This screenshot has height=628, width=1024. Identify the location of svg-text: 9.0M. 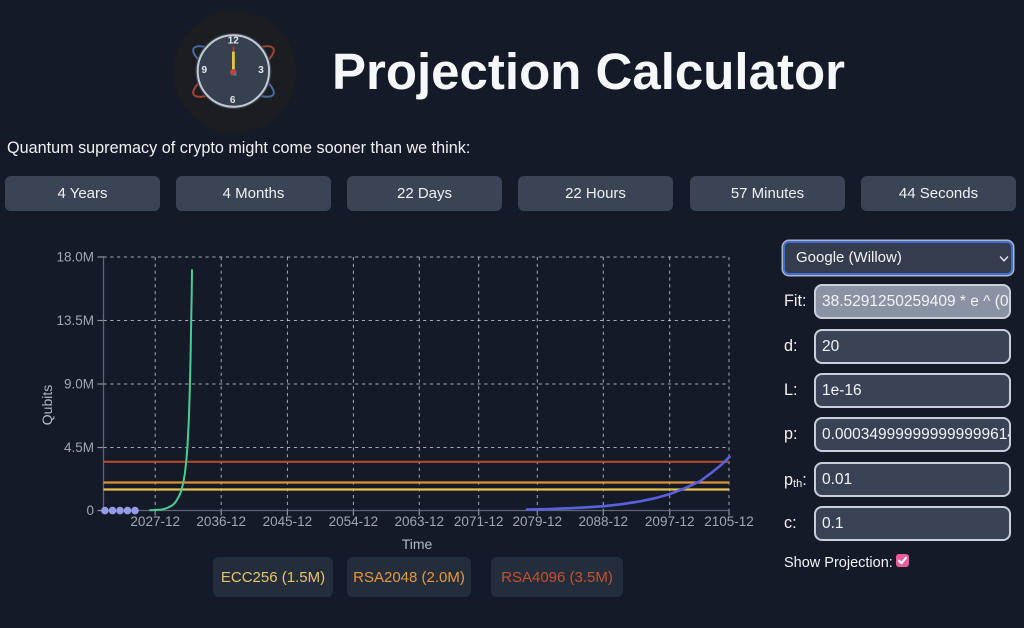
(79, 384).